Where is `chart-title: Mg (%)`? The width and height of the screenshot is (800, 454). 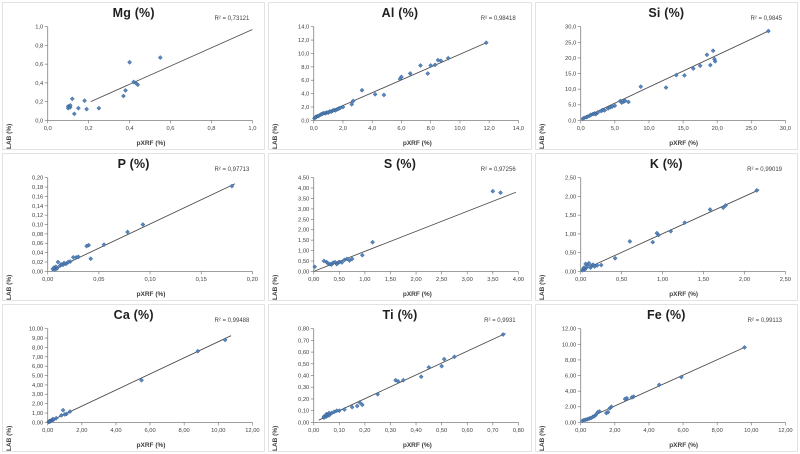
chart-title: Mg (%) is located at coordinates (133, 13).